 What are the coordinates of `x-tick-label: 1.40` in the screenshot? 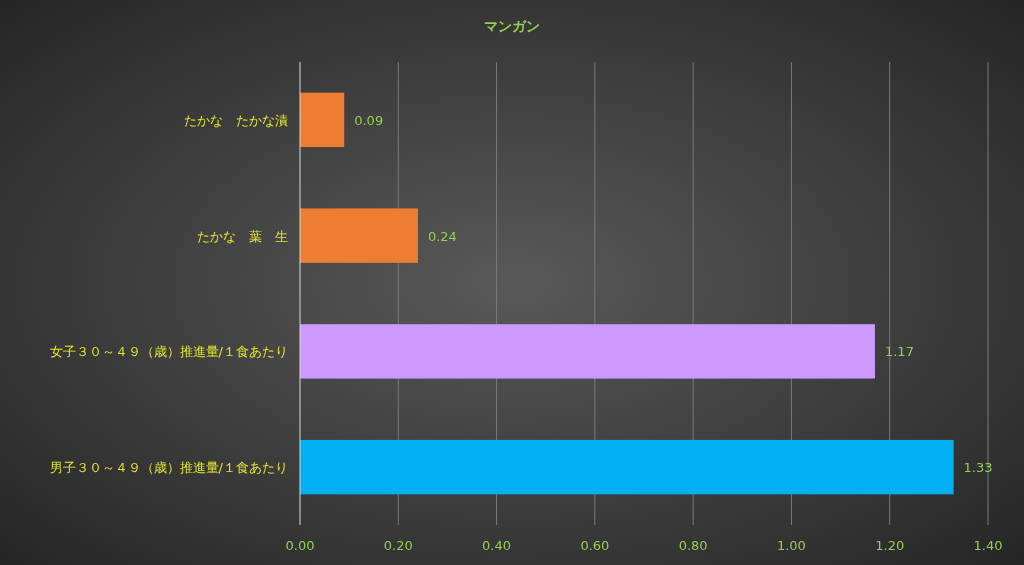 It's located at (988, 545).